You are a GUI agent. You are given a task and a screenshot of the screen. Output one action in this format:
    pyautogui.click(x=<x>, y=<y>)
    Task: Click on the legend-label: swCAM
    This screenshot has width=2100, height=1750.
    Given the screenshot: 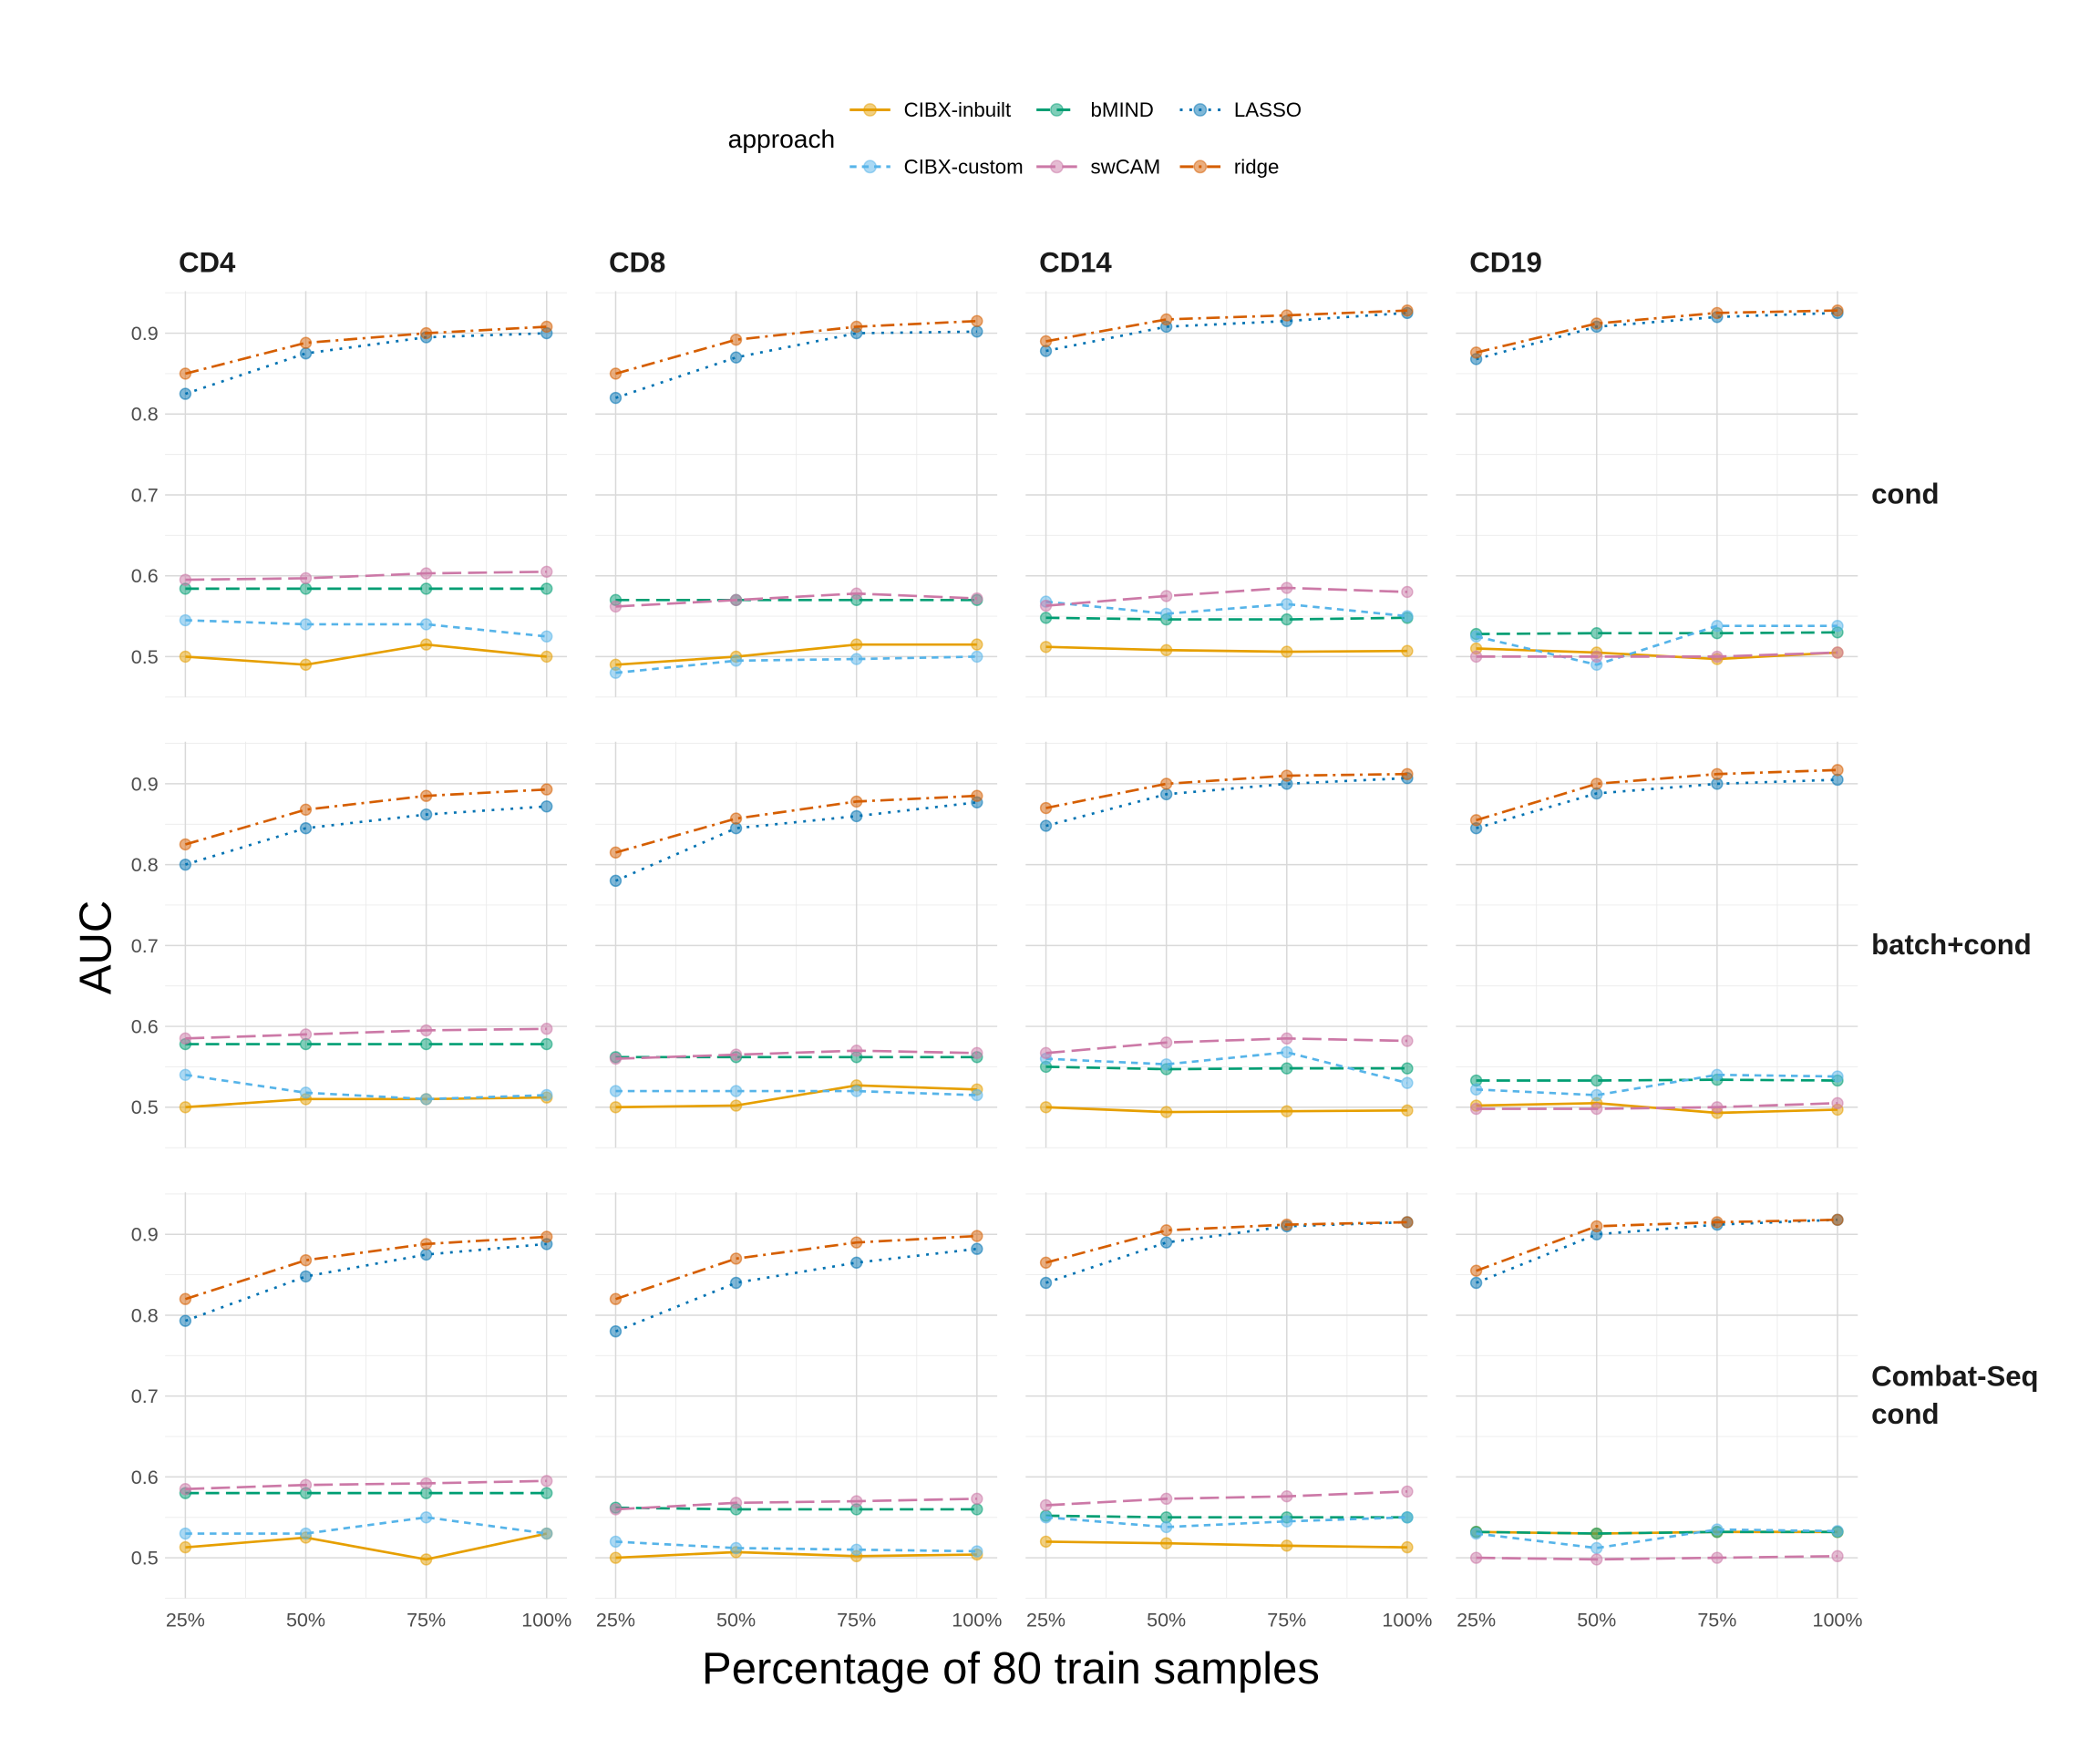 What is the action you would take?
    pyautogui.click(x=1126, y=167)
    